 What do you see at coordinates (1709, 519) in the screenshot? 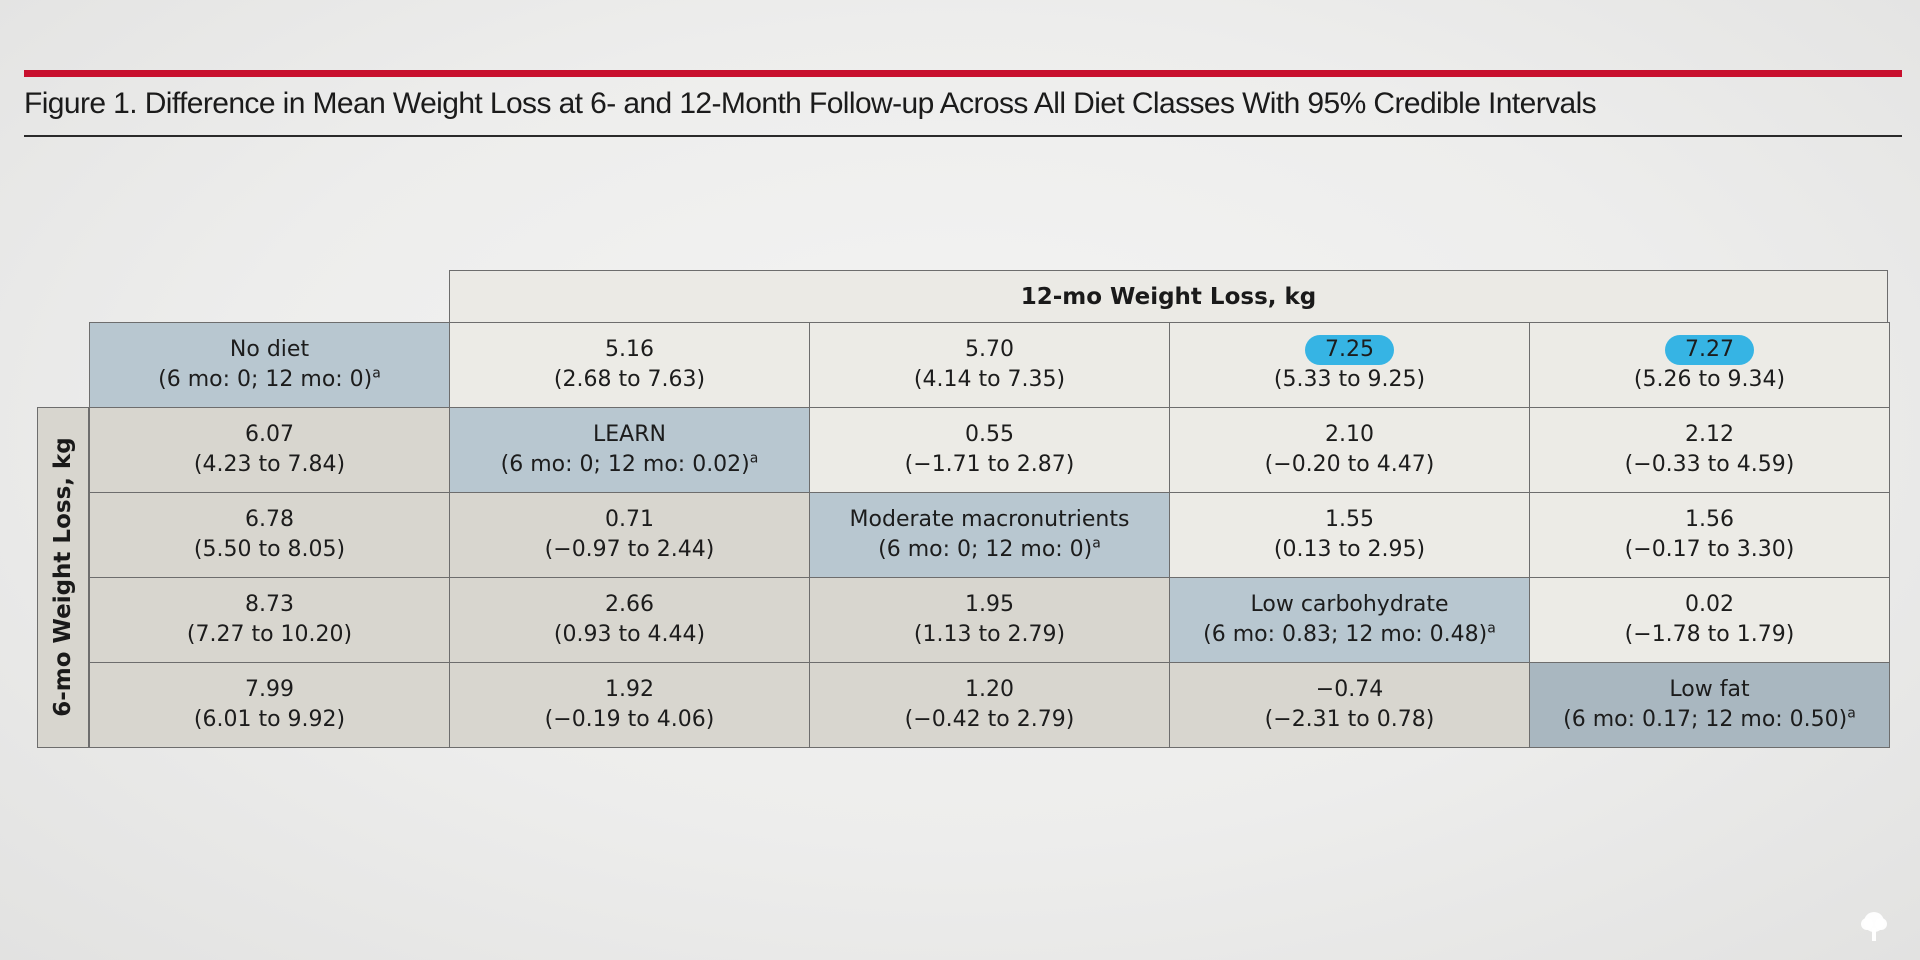
I see `cell-value: 1.56` at bounding box center [1709, 519].